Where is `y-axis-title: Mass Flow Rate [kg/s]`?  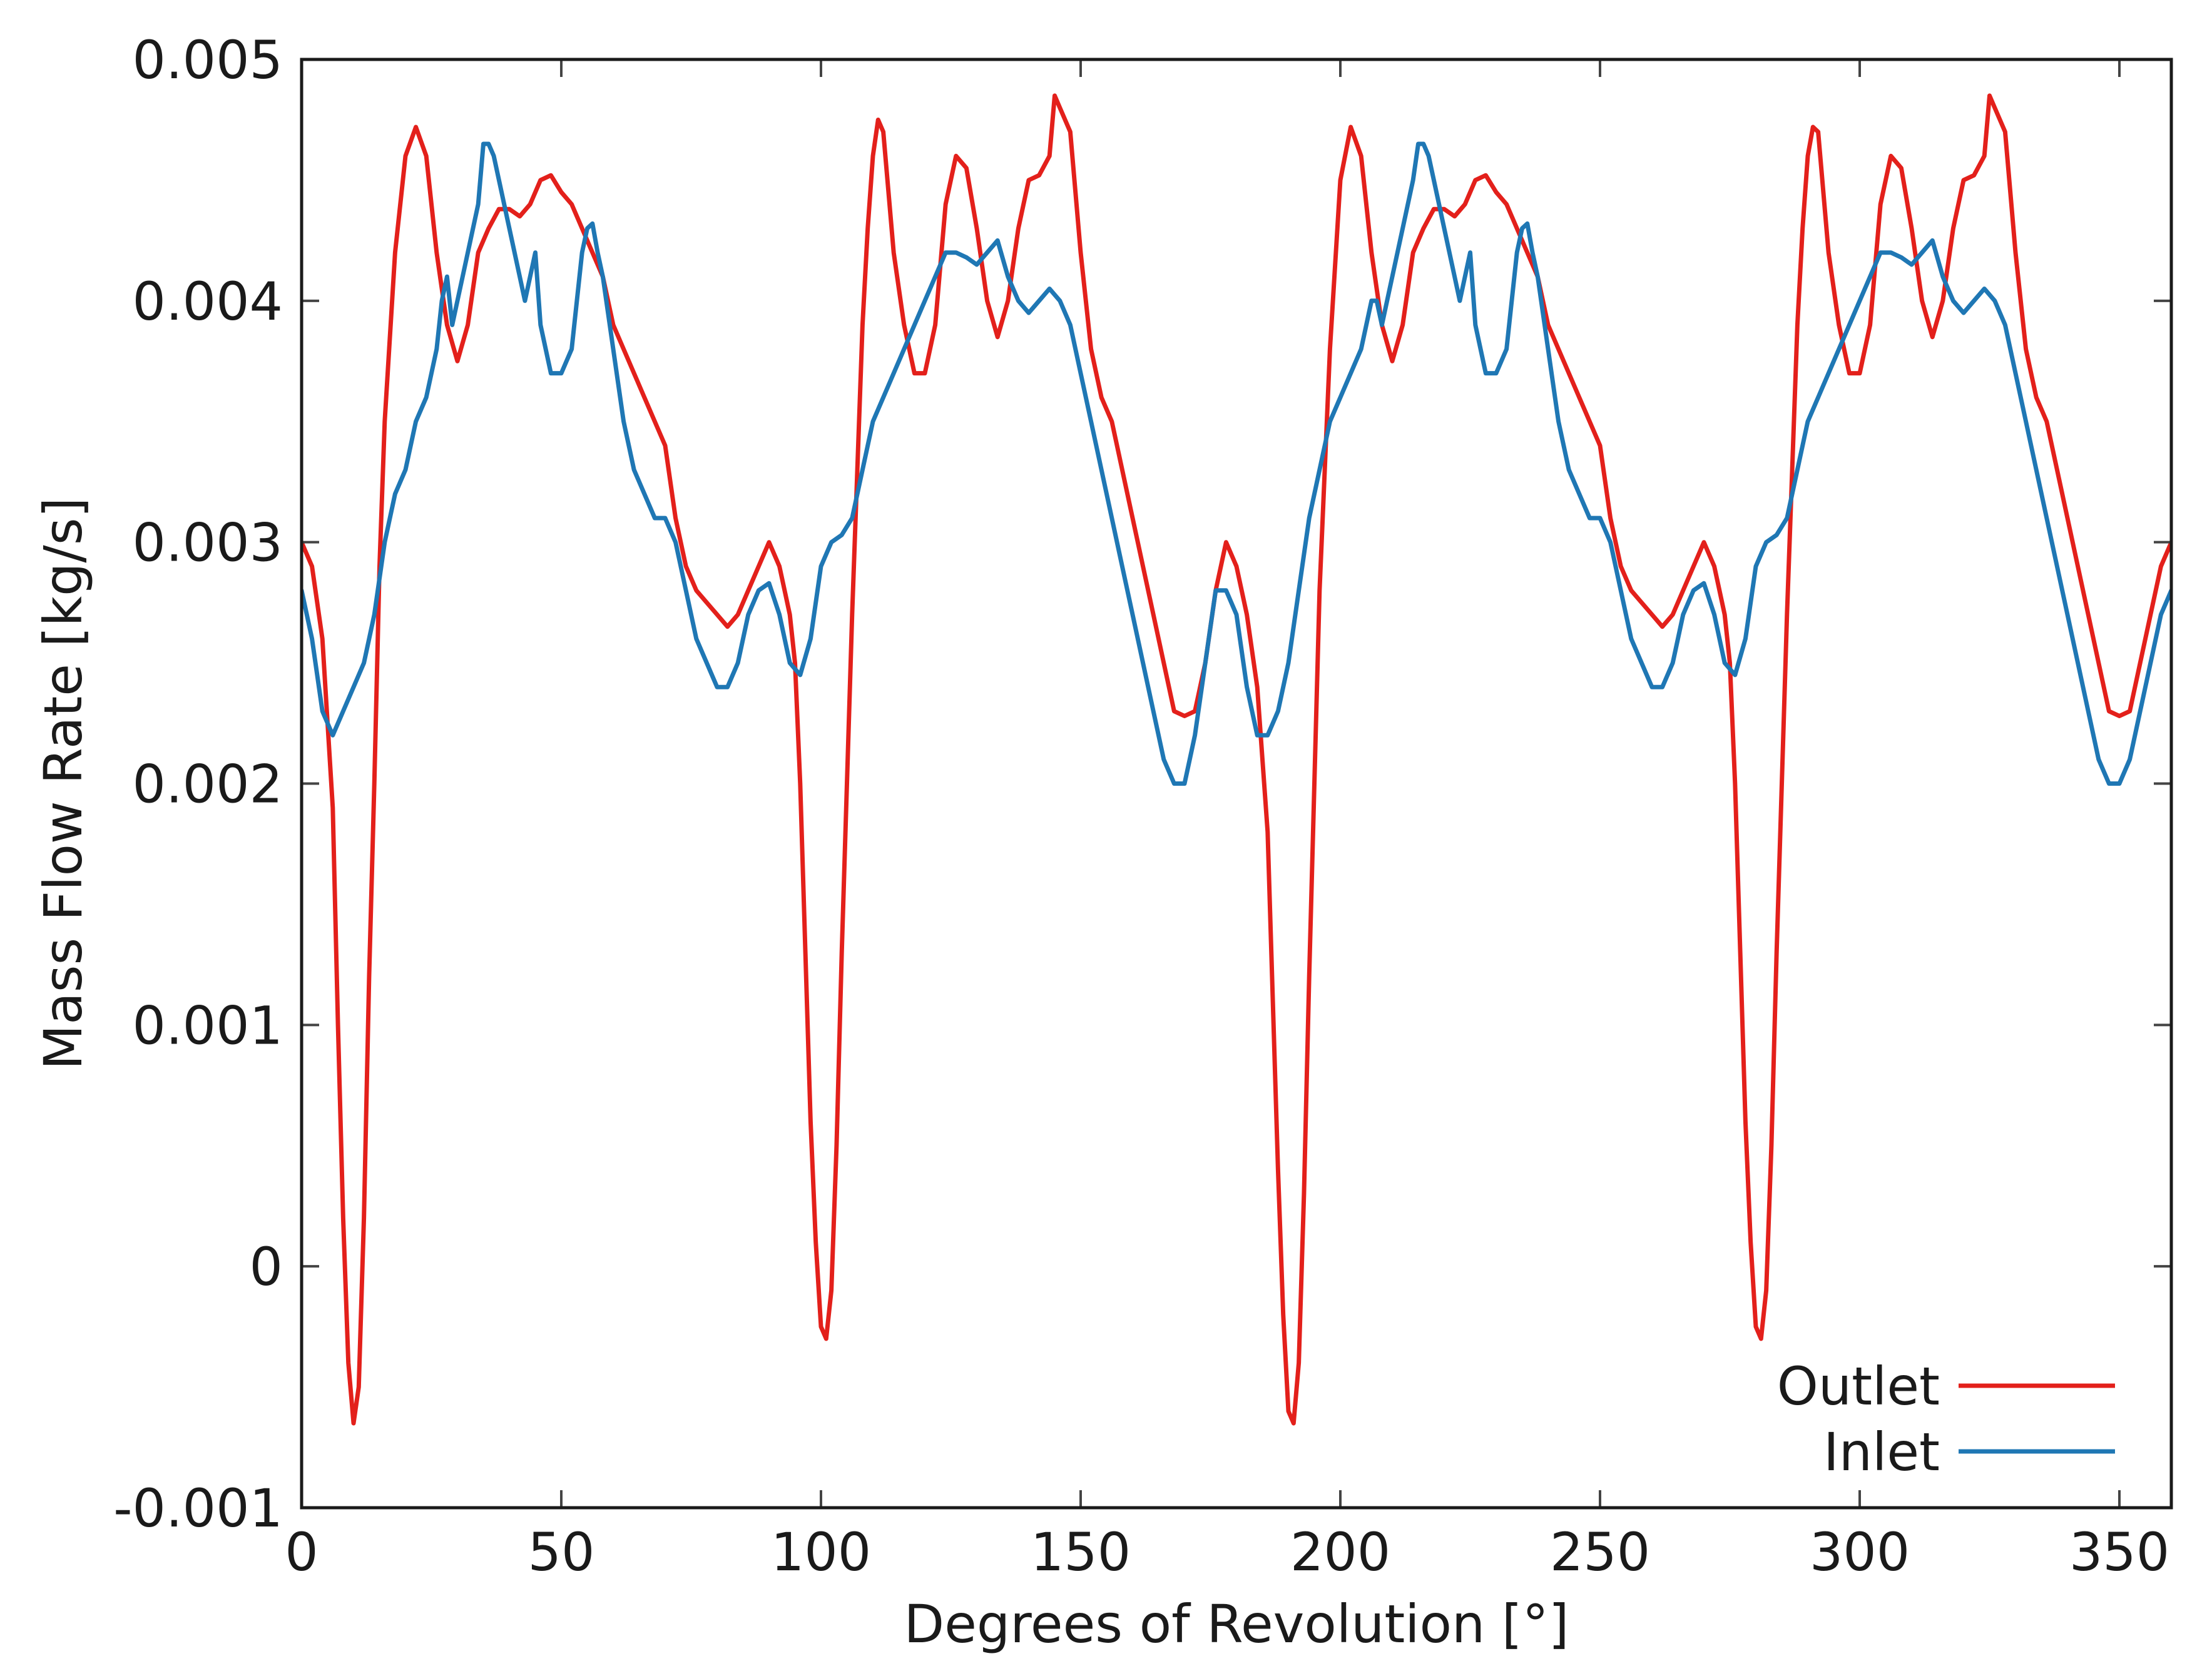 y-axis-title: Mass Flow Rate [kg/s] is located at coordinates (64, 783).